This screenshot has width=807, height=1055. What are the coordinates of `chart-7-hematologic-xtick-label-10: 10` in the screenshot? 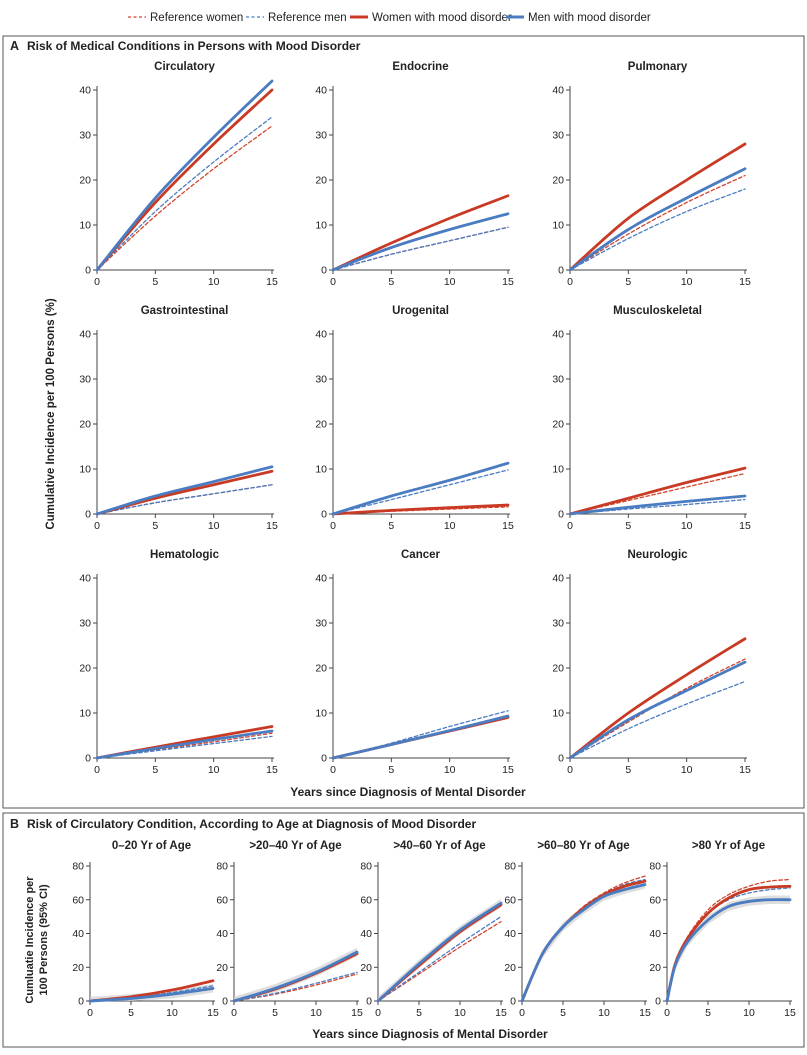 It's located at (214, 770).